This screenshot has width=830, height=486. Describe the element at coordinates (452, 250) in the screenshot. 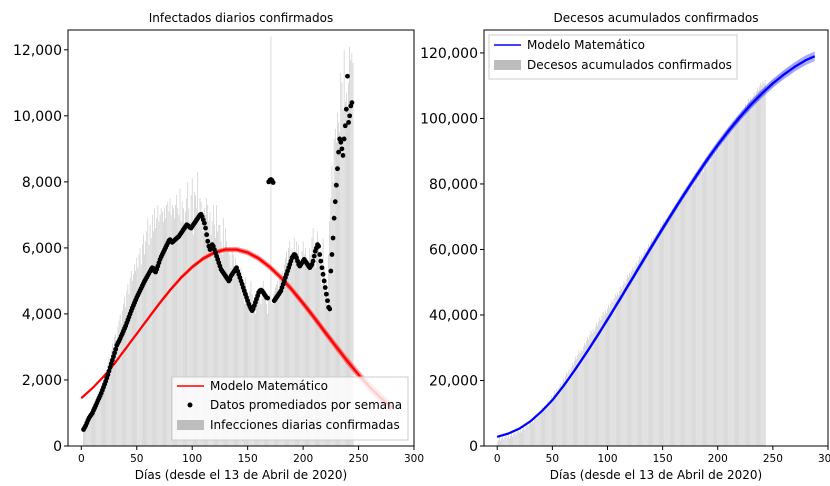

I see `y-ticks: 0 20,000 40,000 60,000 80,000 100,000 120,000` at that location.